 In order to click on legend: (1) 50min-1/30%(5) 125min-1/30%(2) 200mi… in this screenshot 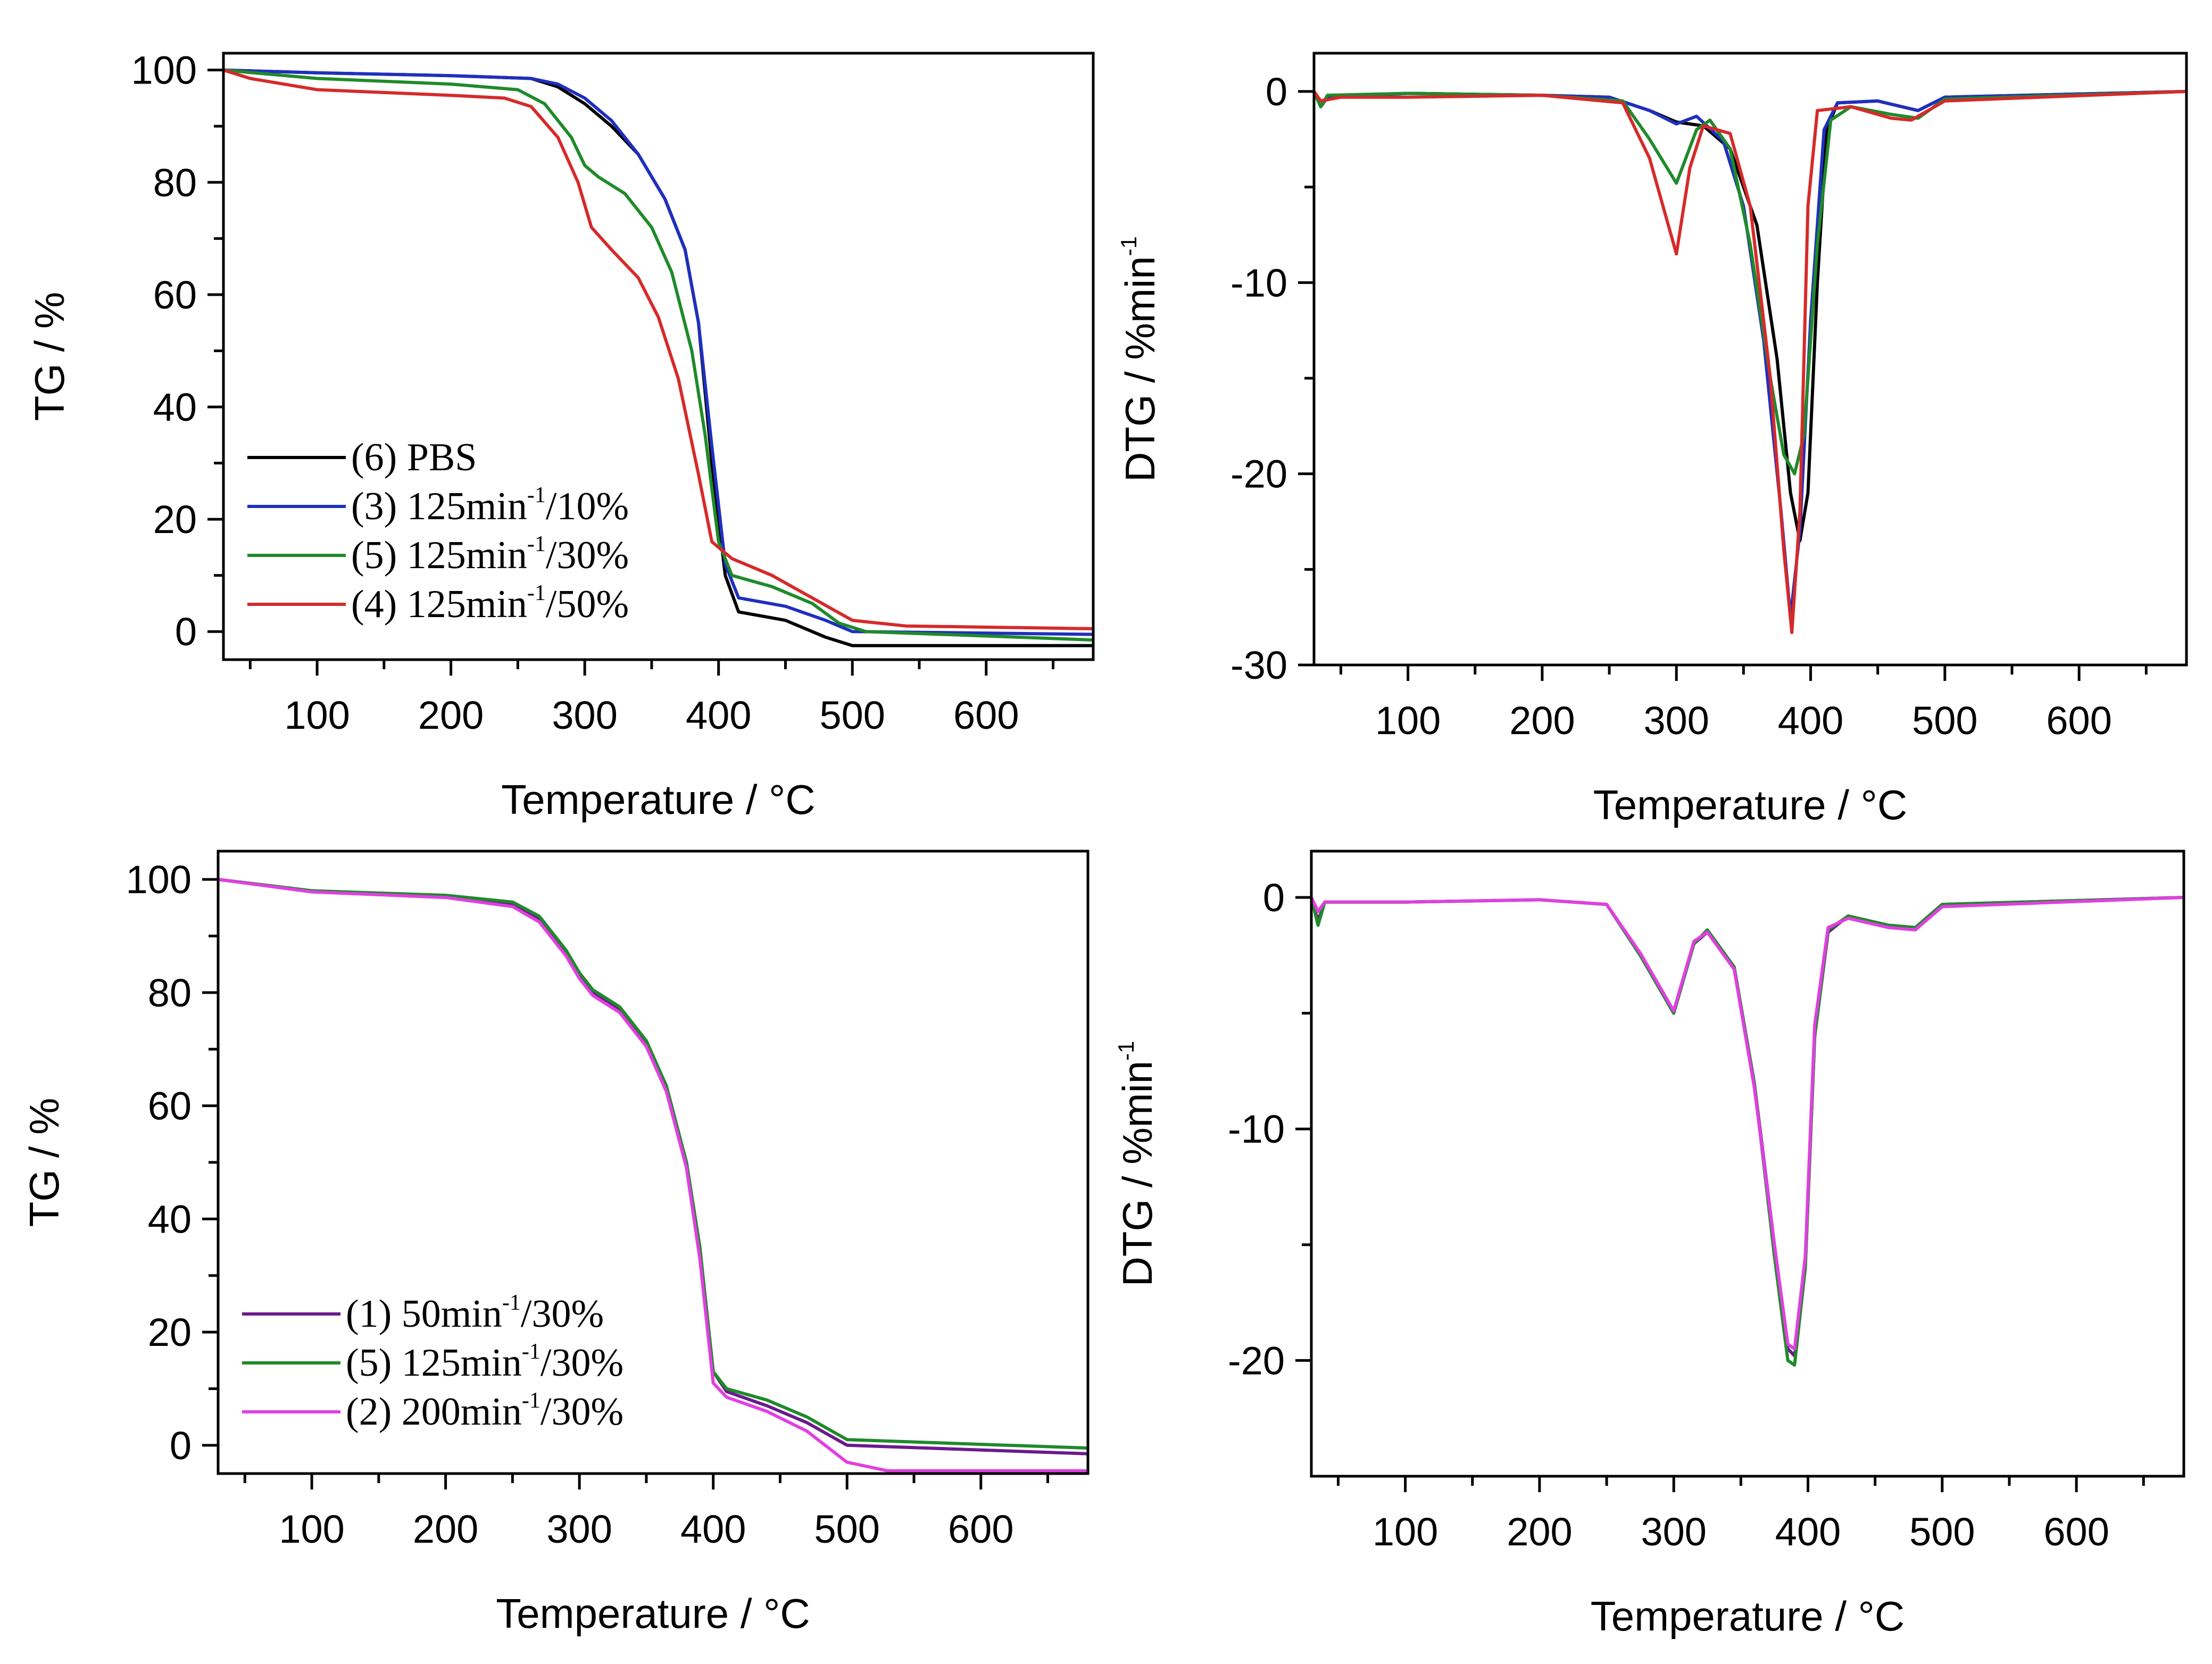, I will do `click(432, 1363)`.